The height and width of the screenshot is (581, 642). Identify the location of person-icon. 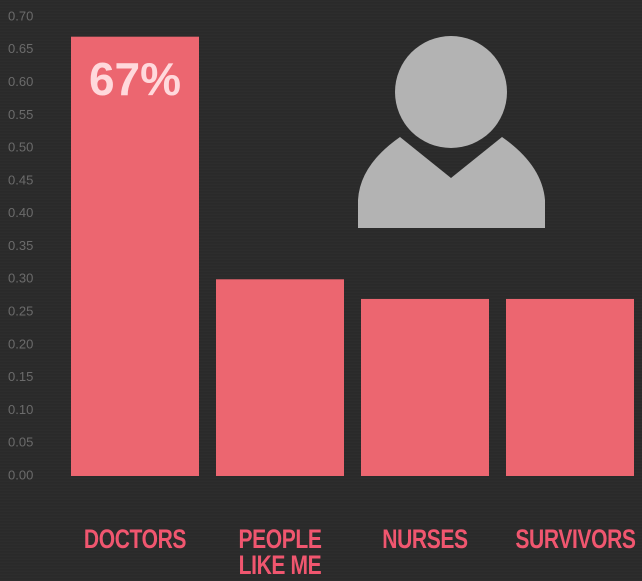
(451, 132).